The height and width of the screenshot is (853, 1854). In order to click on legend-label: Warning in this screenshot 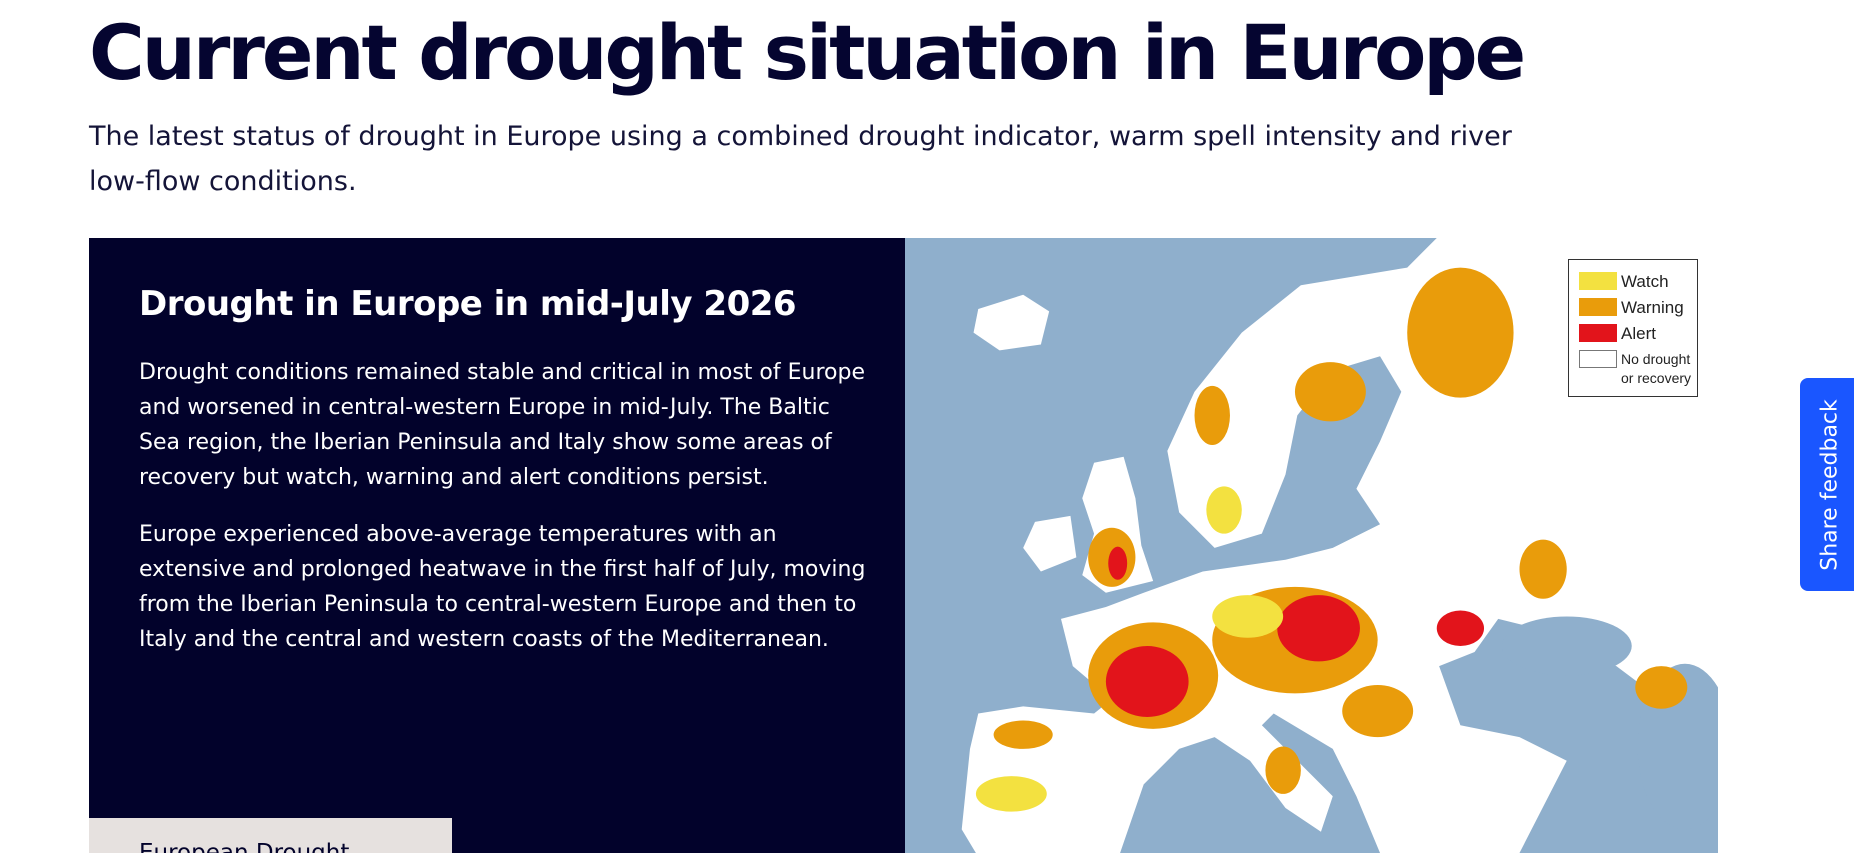, I will do `click(1652, 307)`.